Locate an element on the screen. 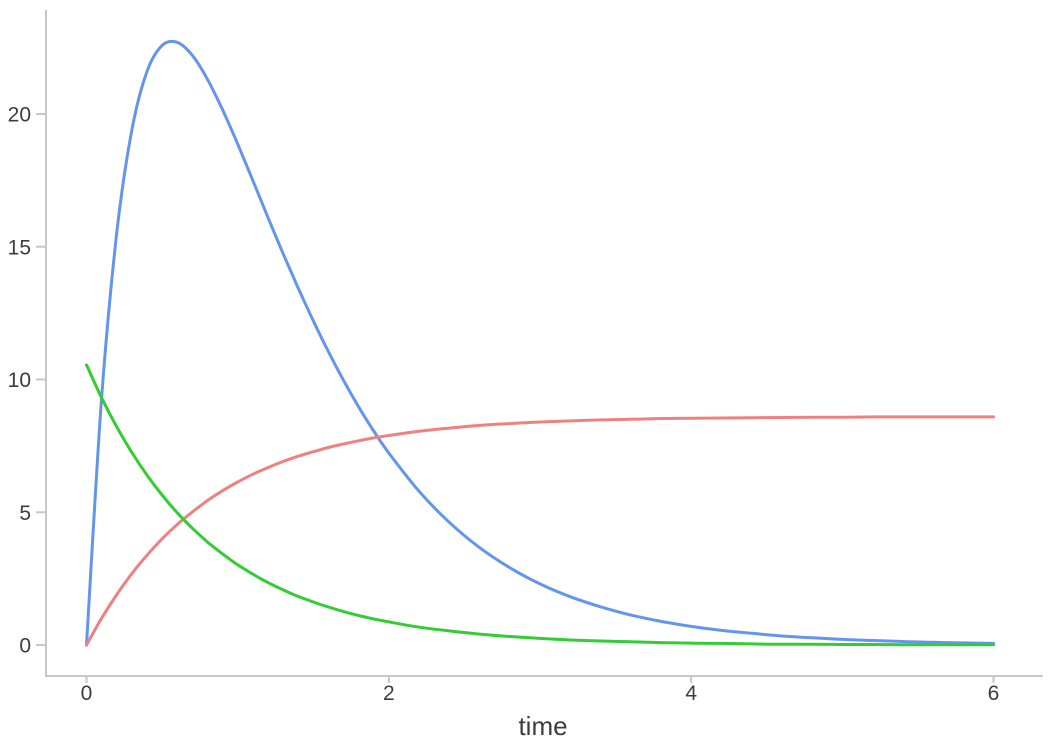 This screenshot has width=1050, height=755. x-tick-label: 0 is located at coordinates (87, 693).